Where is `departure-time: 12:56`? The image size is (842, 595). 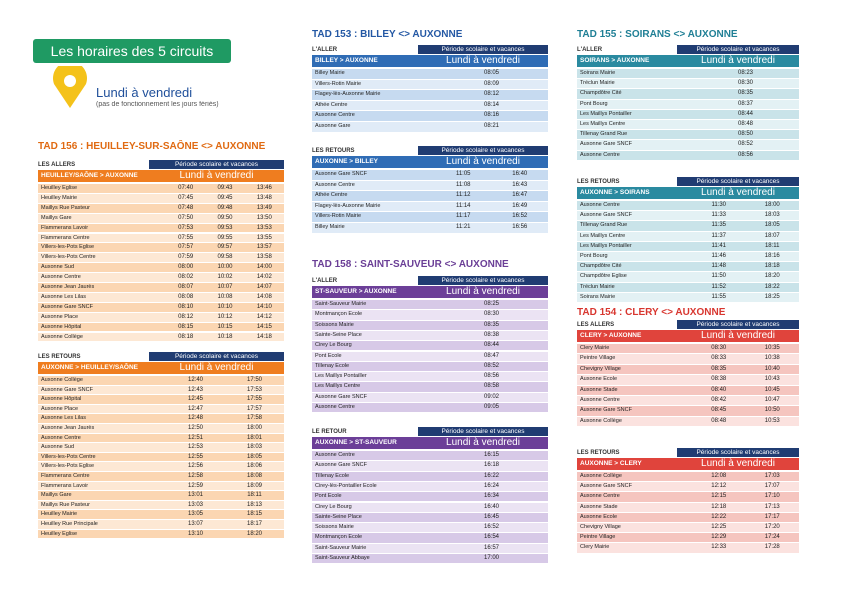 departure-time: 12:56 is located at coordinates (195, 466).